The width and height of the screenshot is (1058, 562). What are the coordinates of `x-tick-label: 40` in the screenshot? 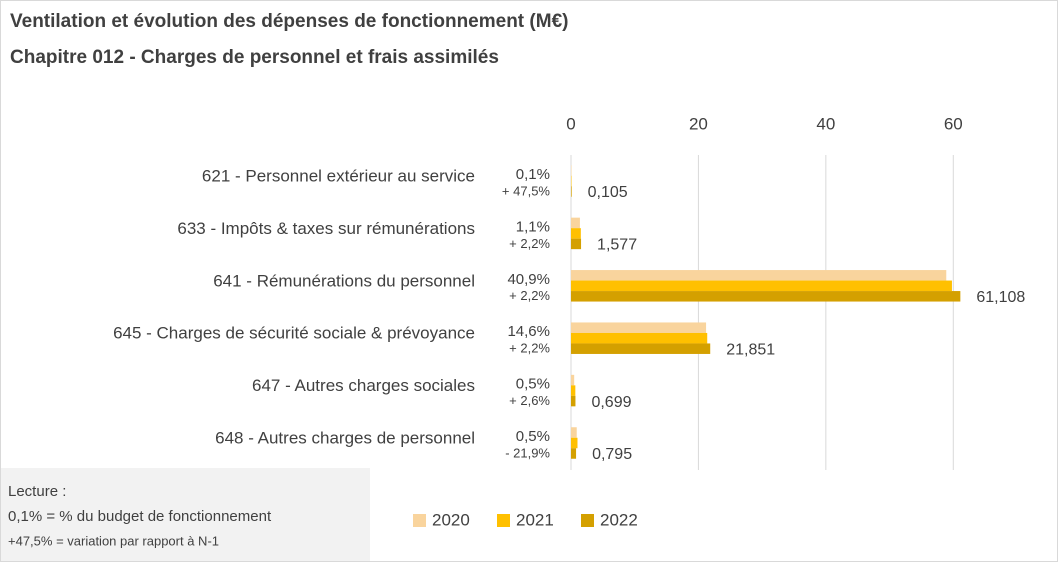 It's located at (825, 123).